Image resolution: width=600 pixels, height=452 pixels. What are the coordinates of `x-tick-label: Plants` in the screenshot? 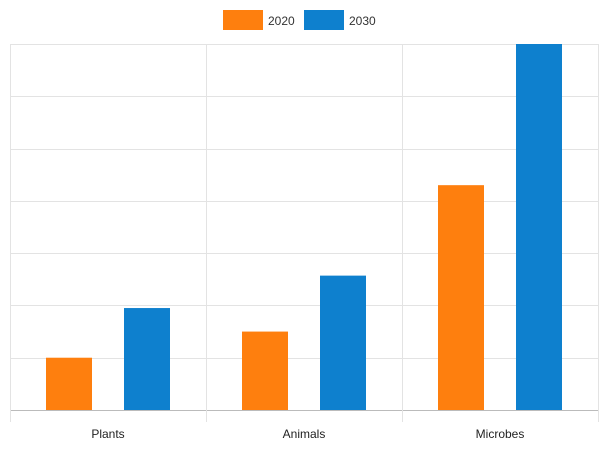 It's located at (107, 434).